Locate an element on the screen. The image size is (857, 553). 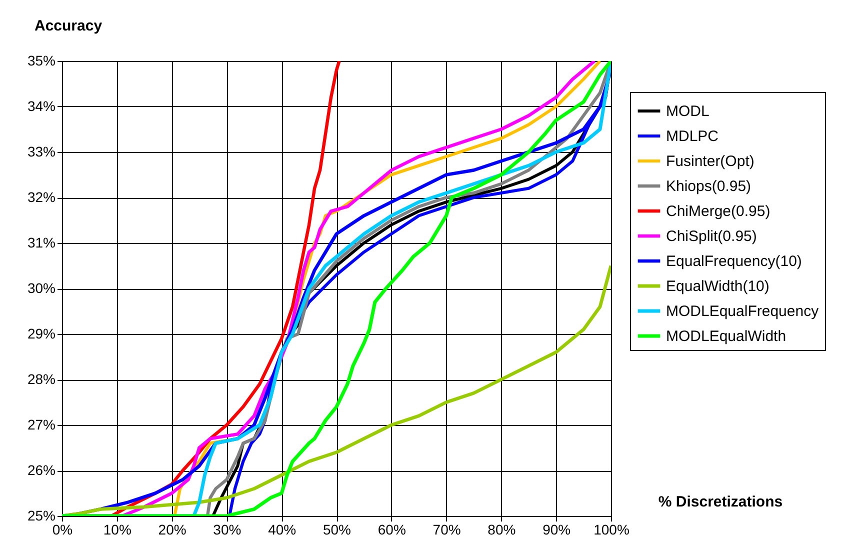
legend-label: MODL is located at coordinates (688, 111).